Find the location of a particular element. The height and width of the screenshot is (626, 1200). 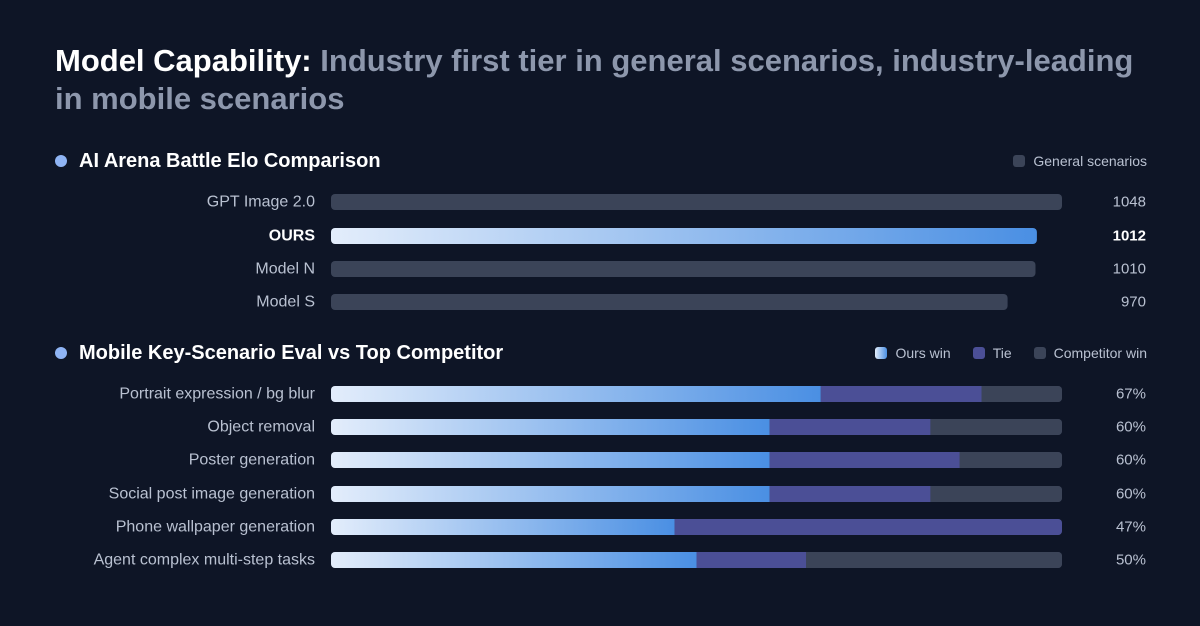

scenario-bar-social-post-image-generation is located at coordinates (696, 494).